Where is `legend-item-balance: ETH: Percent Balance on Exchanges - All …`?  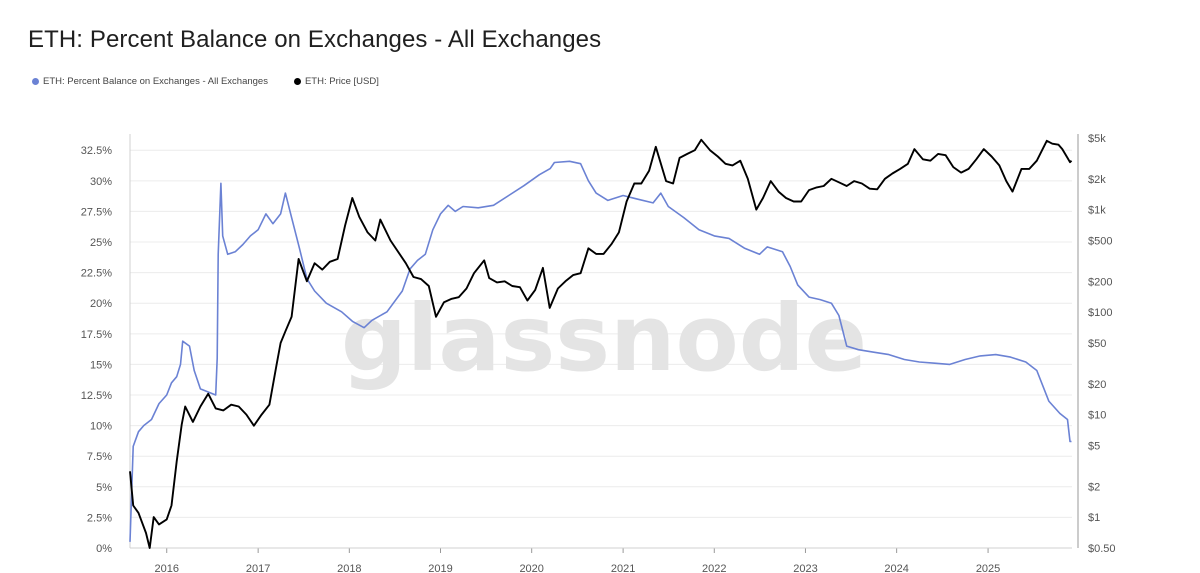 legend-item-balance: ETH: Percent Balance on Exchanges - All … is located at coordinates (150, 81).